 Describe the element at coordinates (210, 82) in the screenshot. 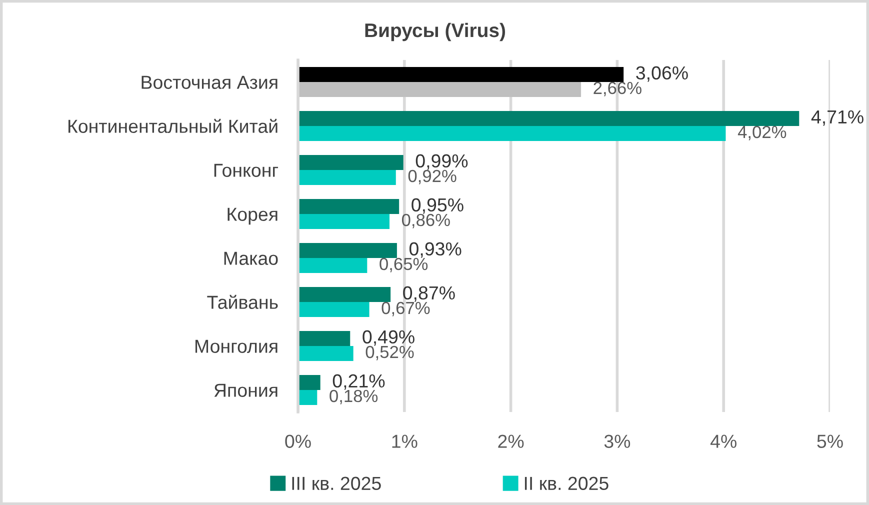

I see `y-tick-label: Восточная Азия` at that location.